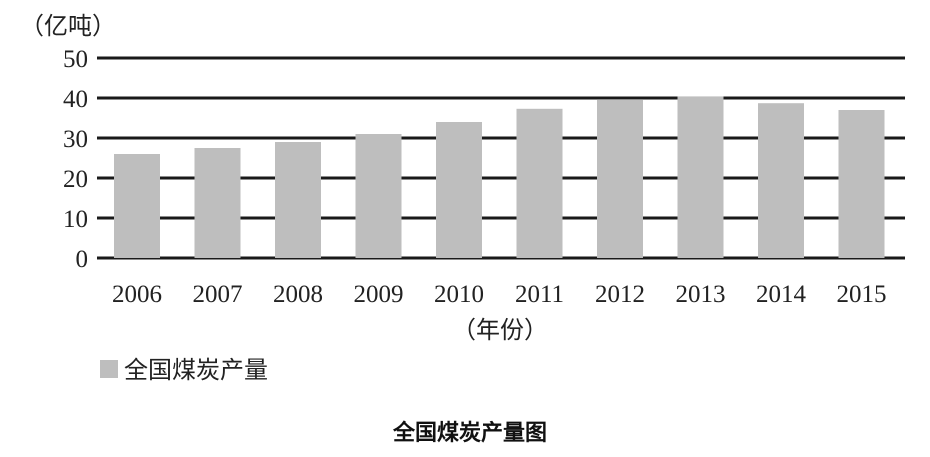 The width and height of the screenshot is (930, 457). I want to click on bar-2010, so click(459, 190).